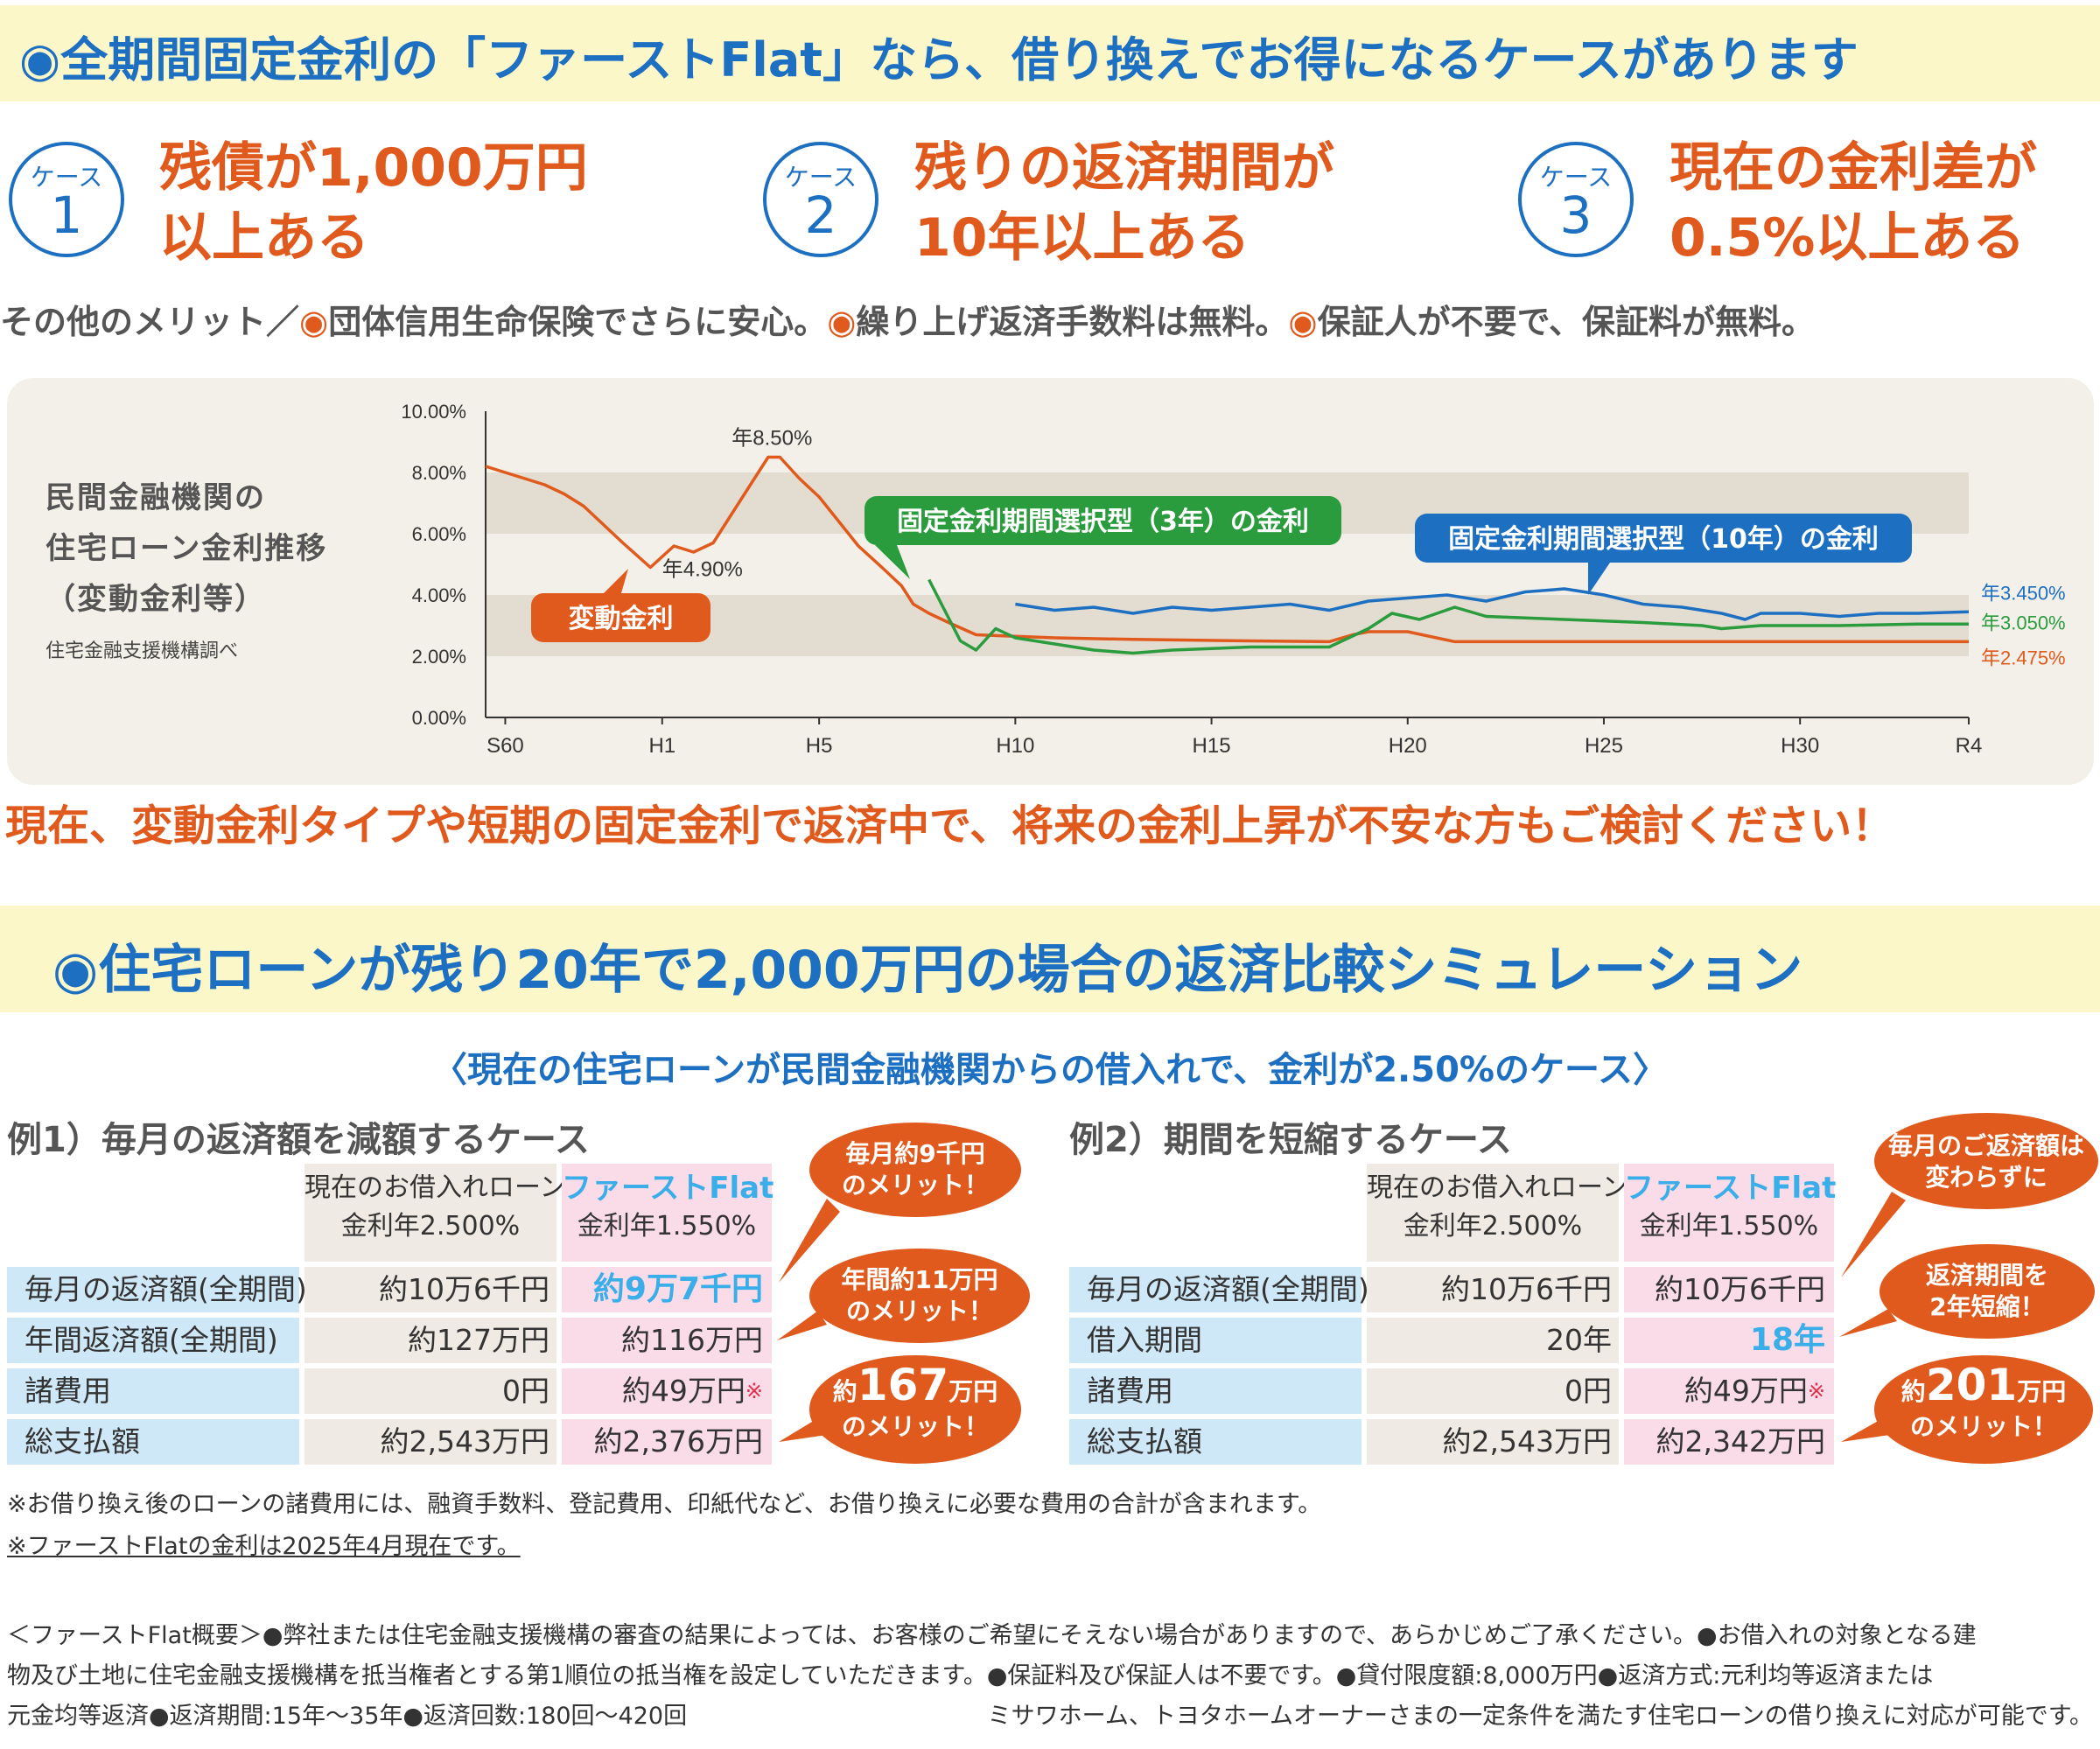 This screenshot has width=2100, height=1749. What do you see at coordinates (1493, 1290) in the screenshot?
I see `ex2-row-current: 約10万6千円` at bounding box center [1493, 1290].